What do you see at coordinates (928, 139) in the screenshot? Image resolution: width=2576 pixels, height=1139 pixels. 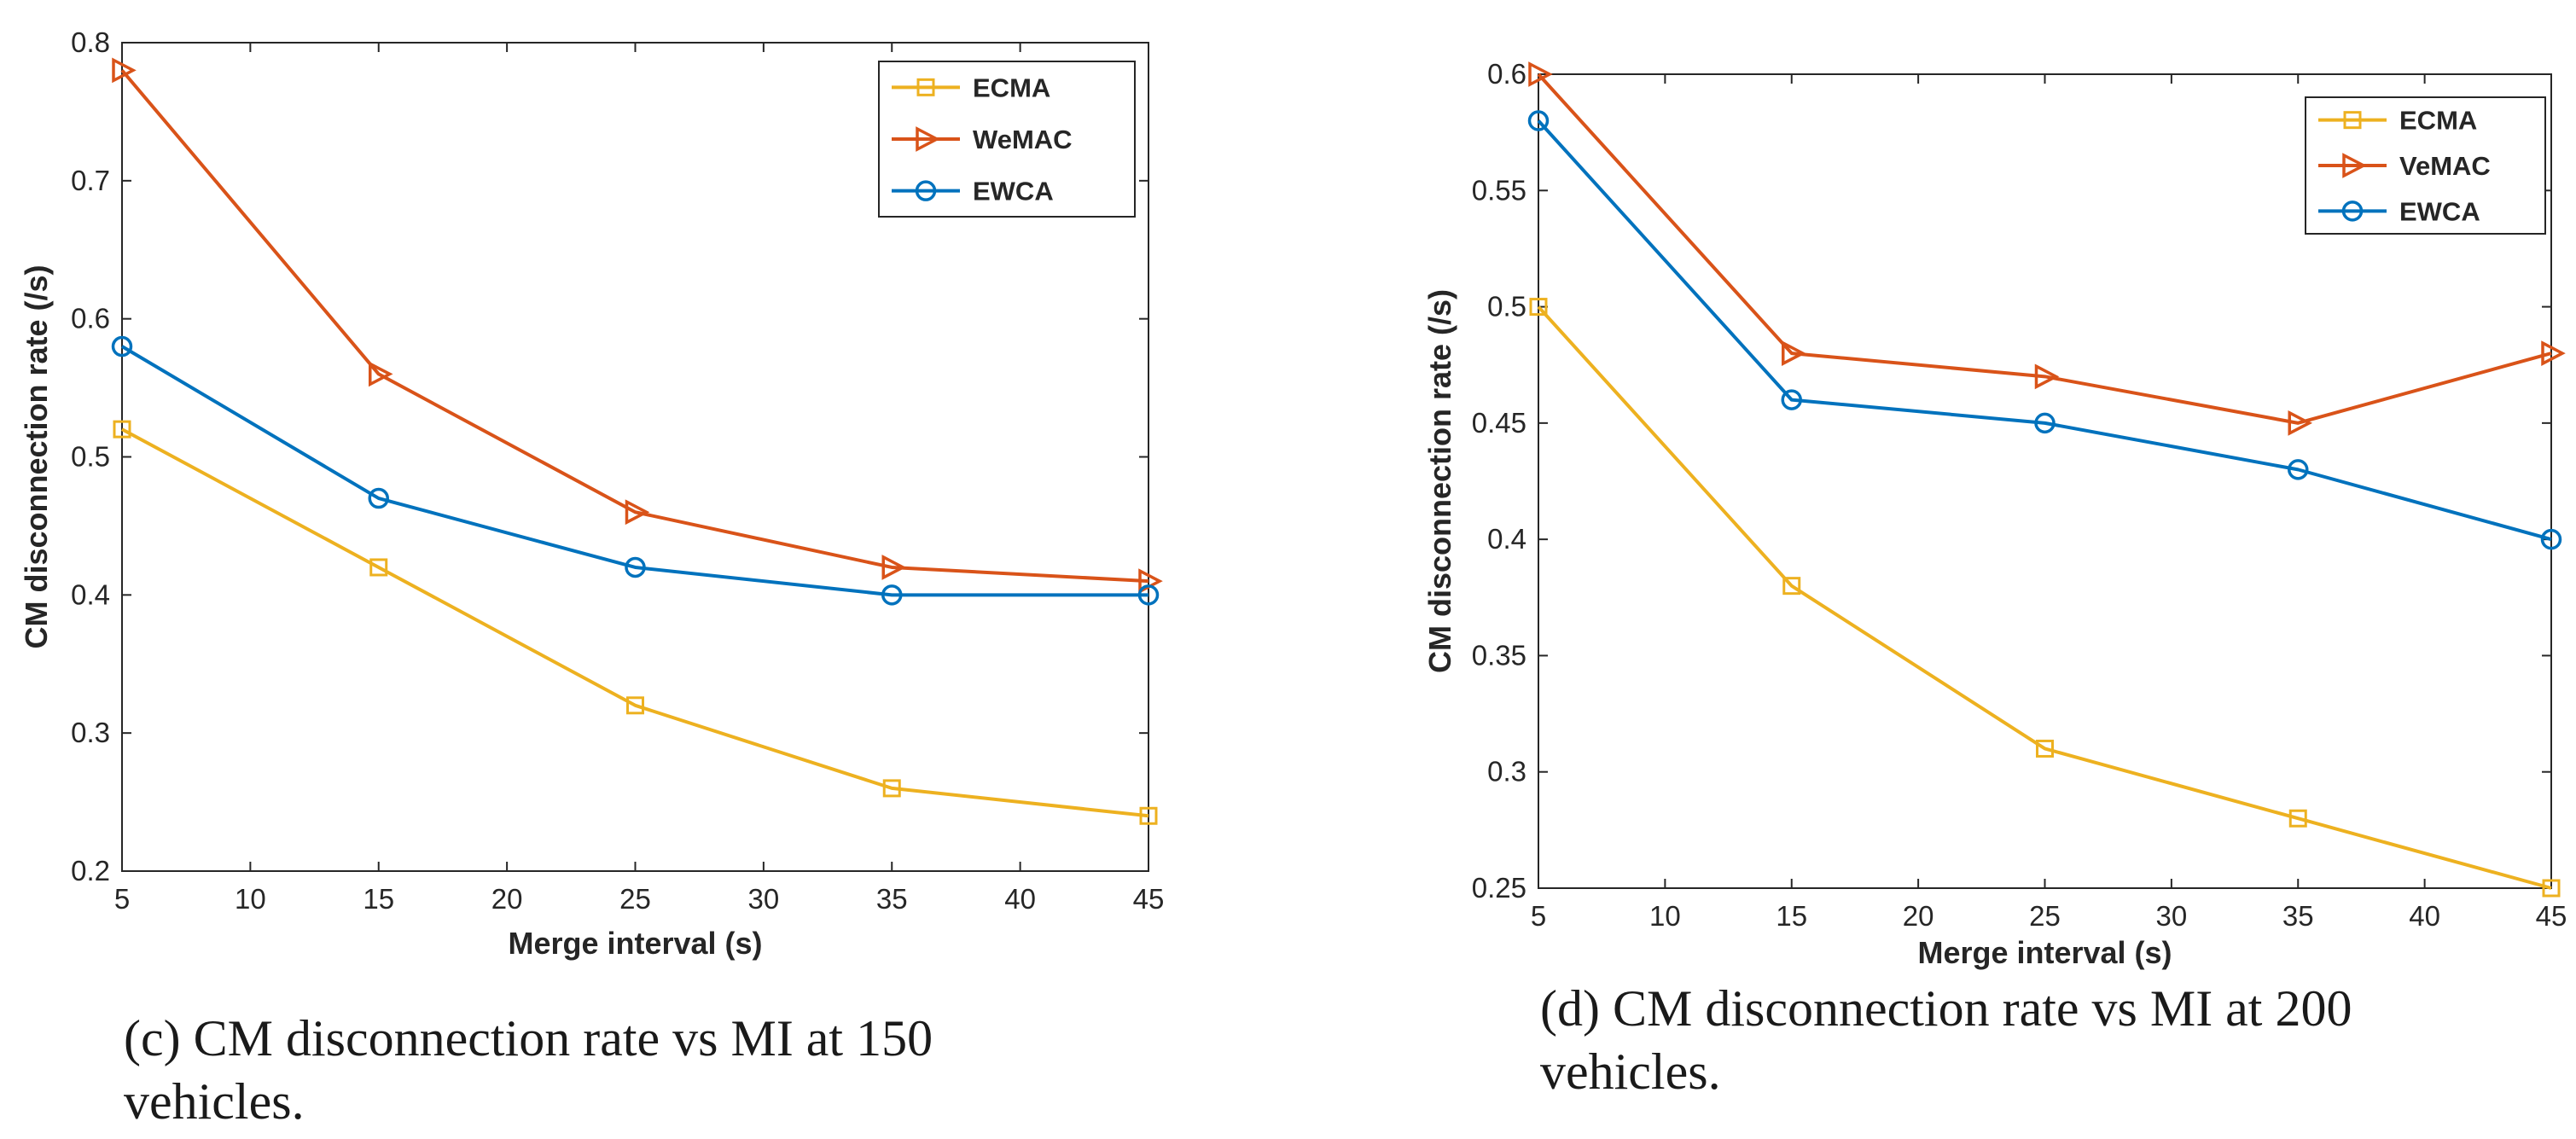 I see `legend-marker-wemac-c` at bounding box center [928, 139].